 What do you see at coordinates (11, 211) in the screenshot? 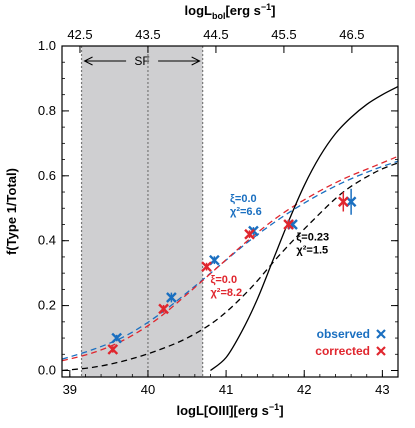
I see `y-axis-label: f(Type 1/Total)` at bounding box center [11, 211].